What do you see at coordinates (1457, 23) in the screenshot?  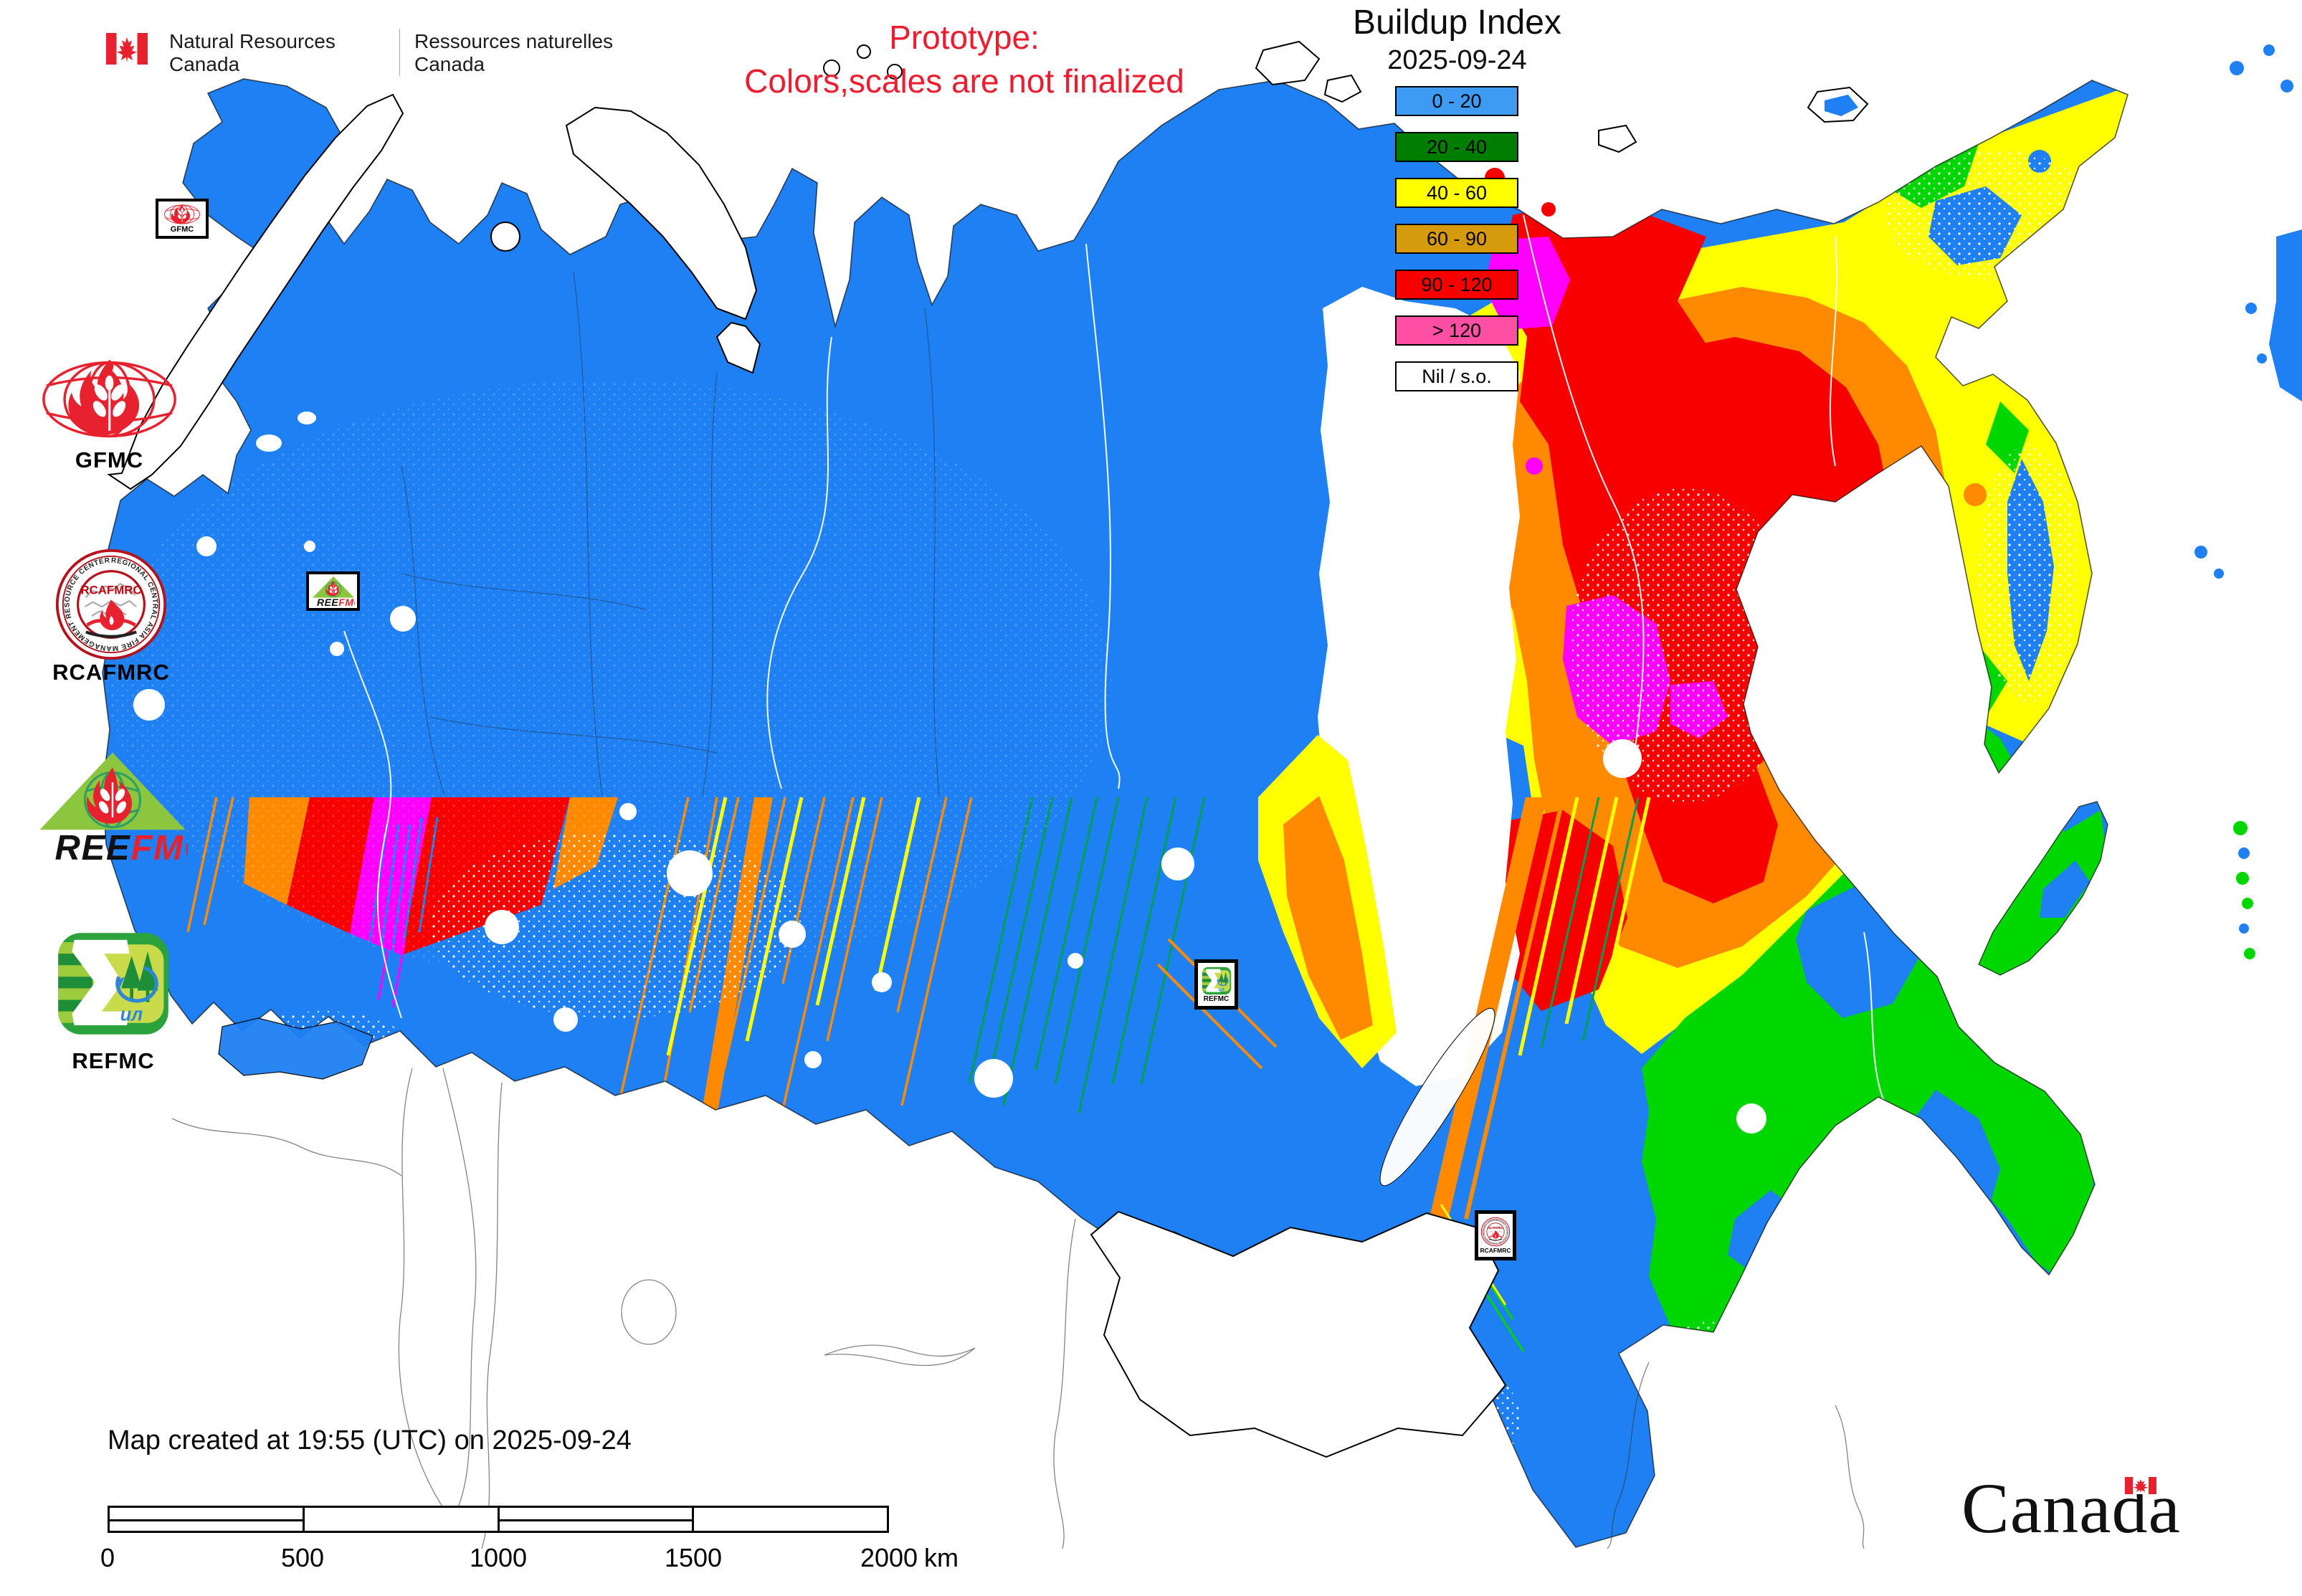 I see `legend-title: Buildup Index` at bounding box center [1457, 23].